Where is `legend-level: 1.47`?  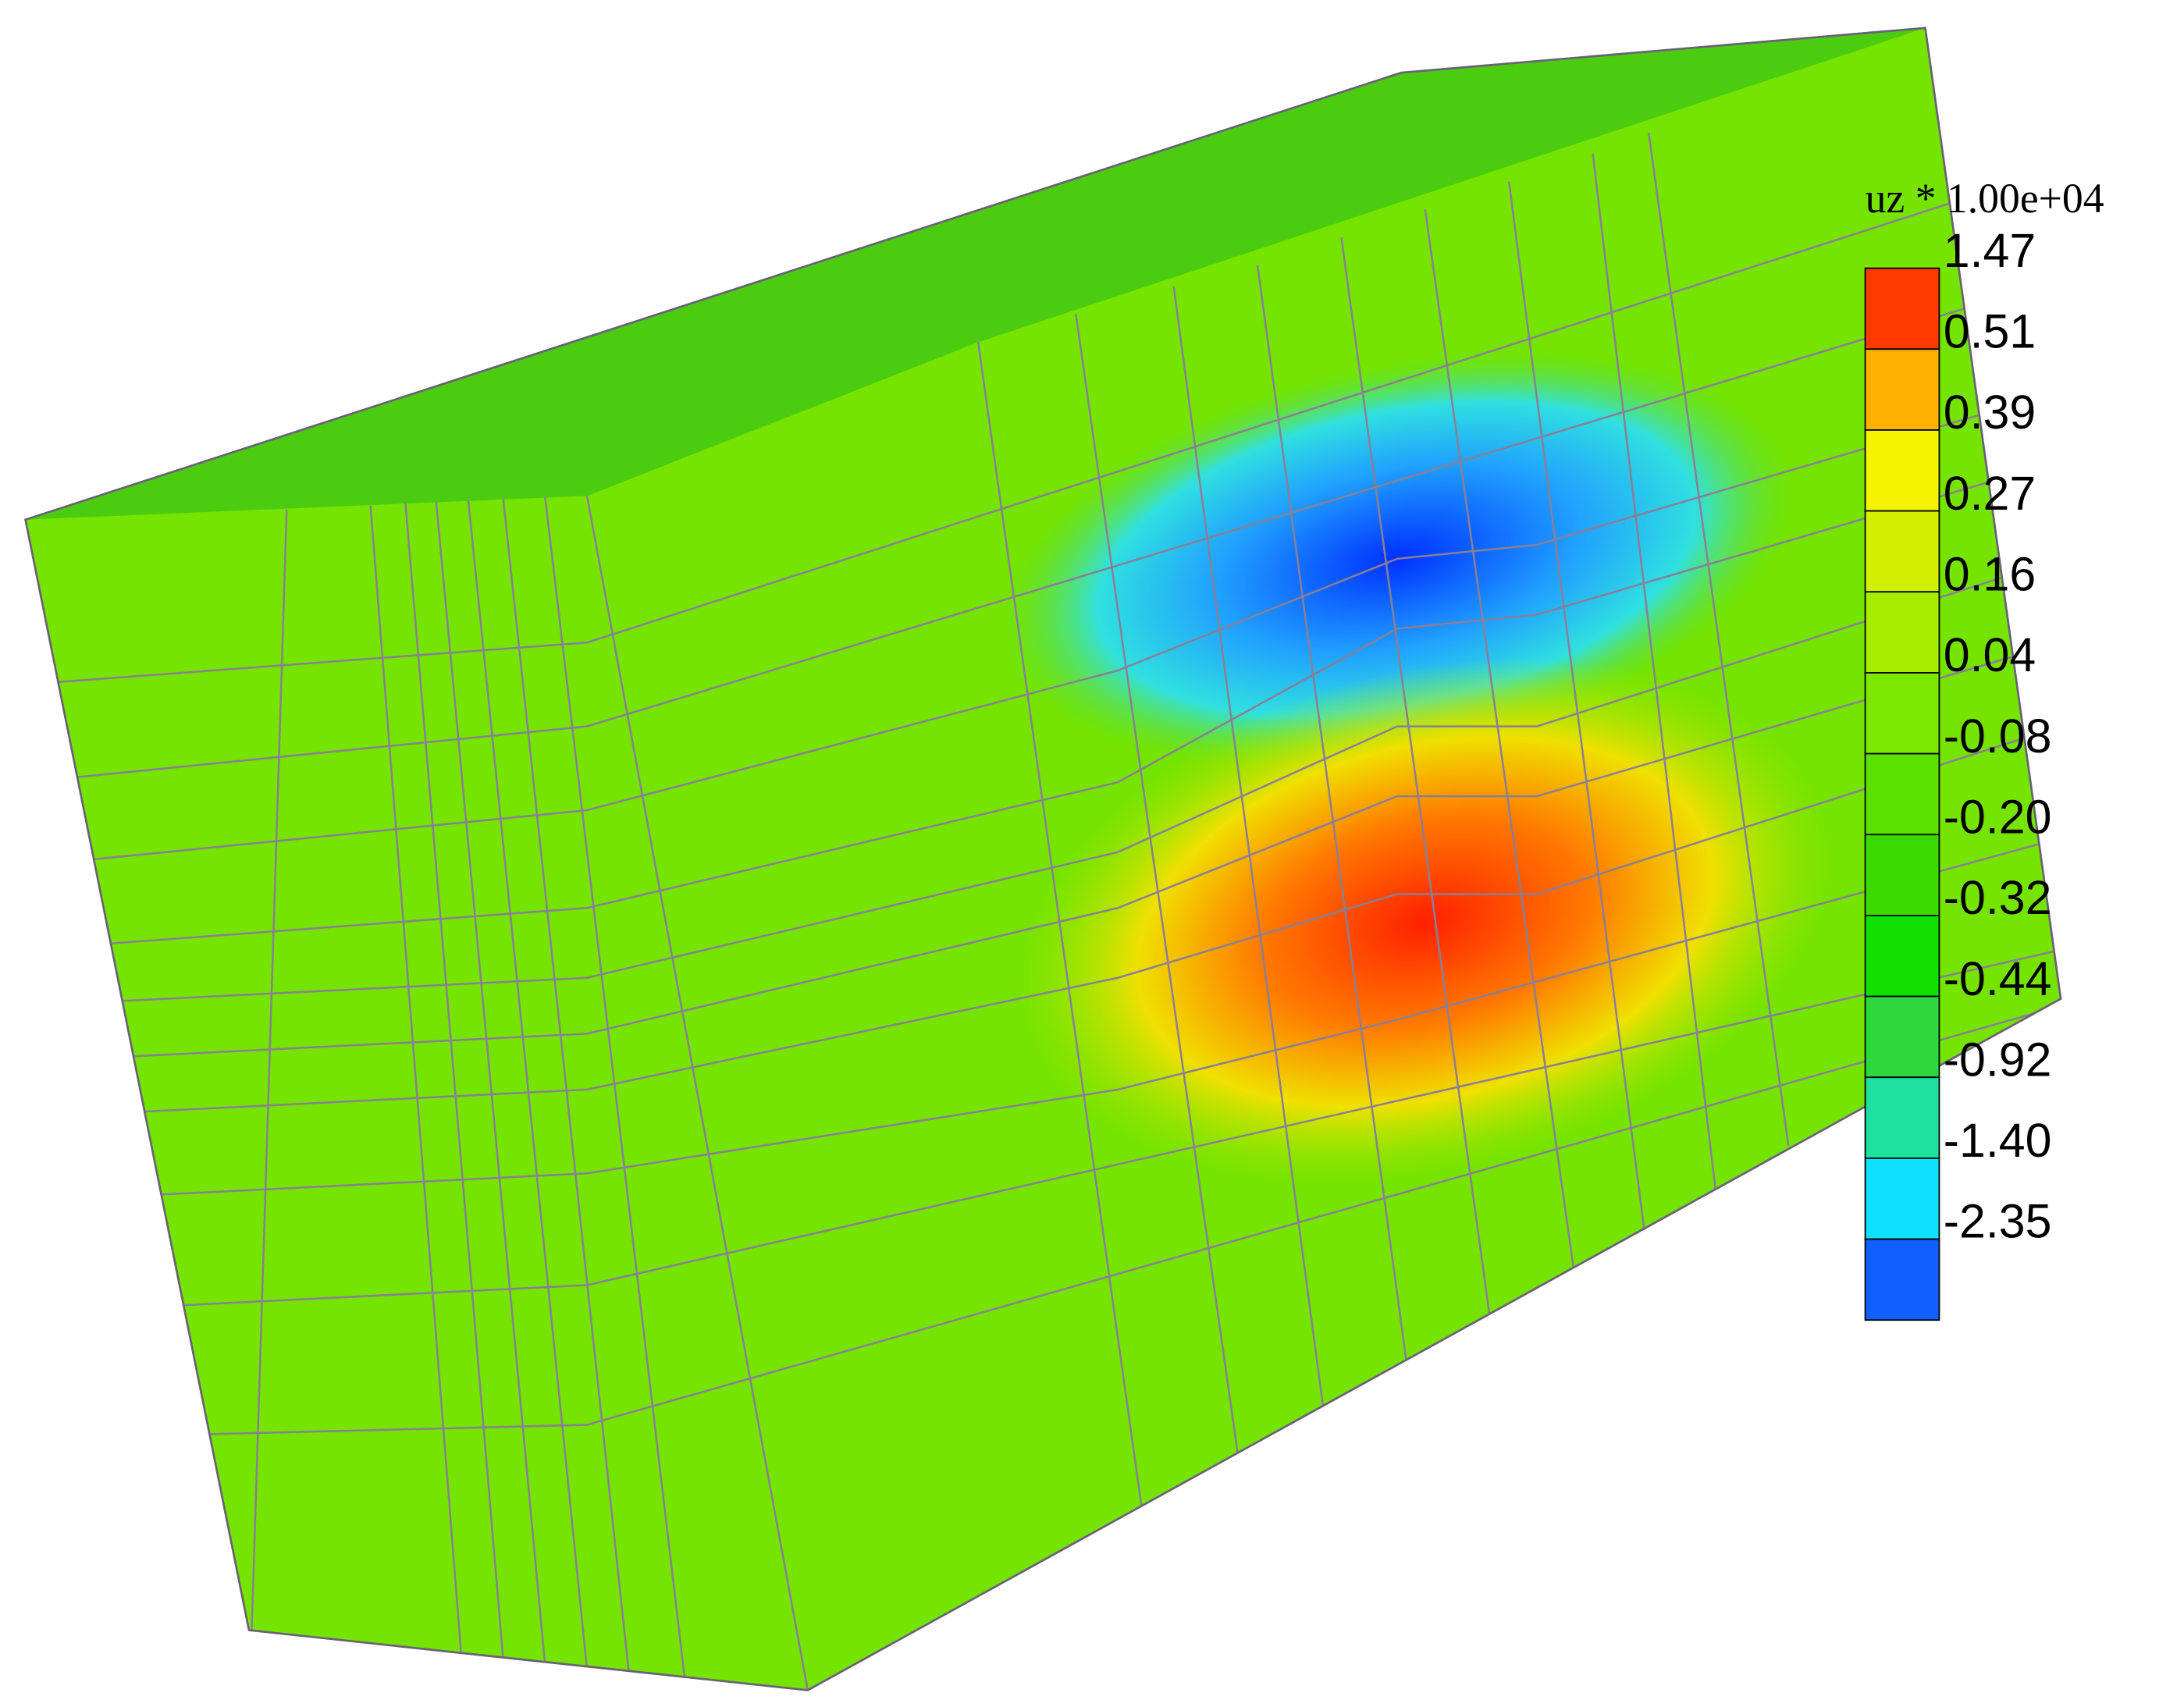
legend-level: 1.47 is located at coordinates (1990, 251).